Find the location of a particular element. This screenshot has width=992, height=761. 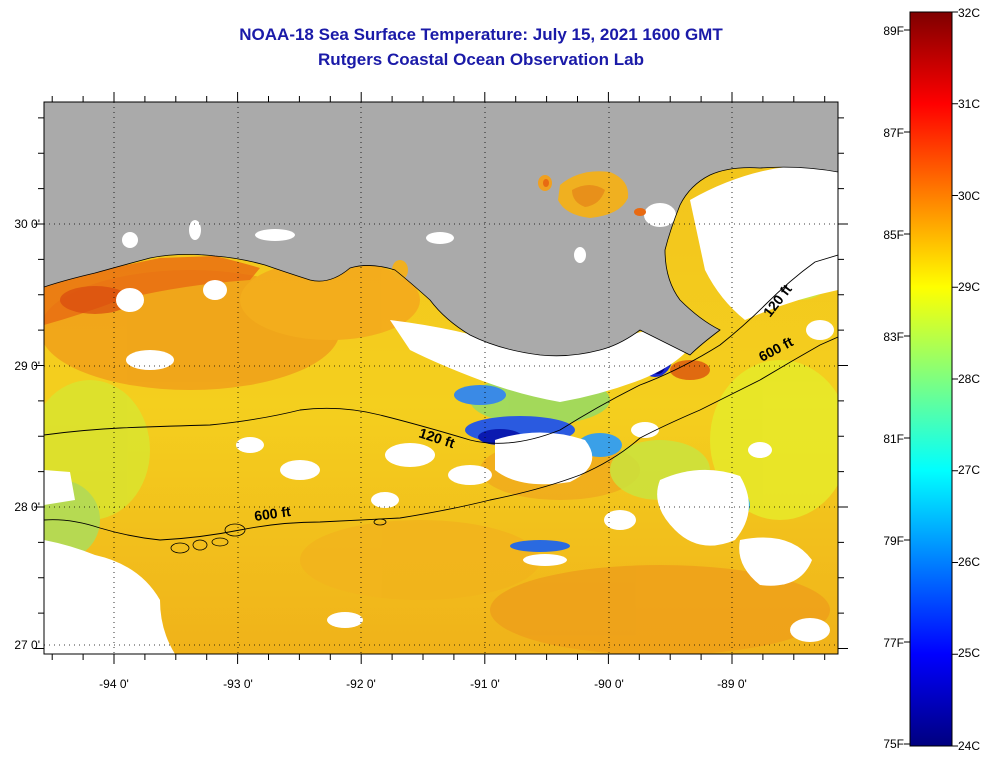

colorbar-fahrenheit-label: 87F is located at coordinates (893, 133).